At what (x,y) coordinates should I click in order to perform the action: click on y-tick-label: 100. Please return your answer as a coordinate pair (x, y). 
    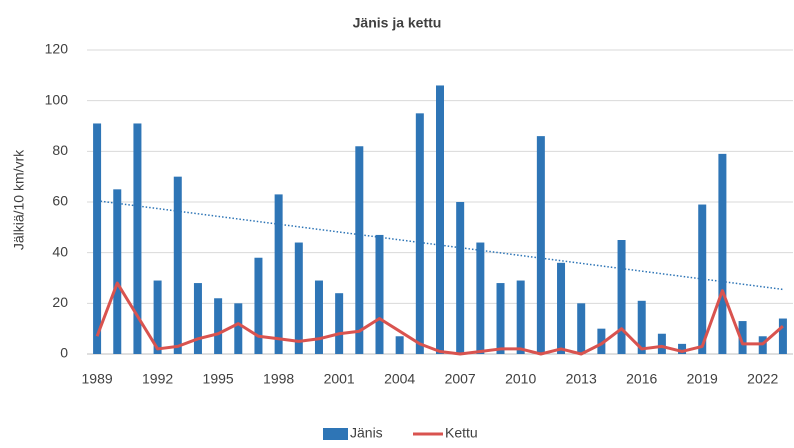
    Looking at the image, I should click on (57, 99).